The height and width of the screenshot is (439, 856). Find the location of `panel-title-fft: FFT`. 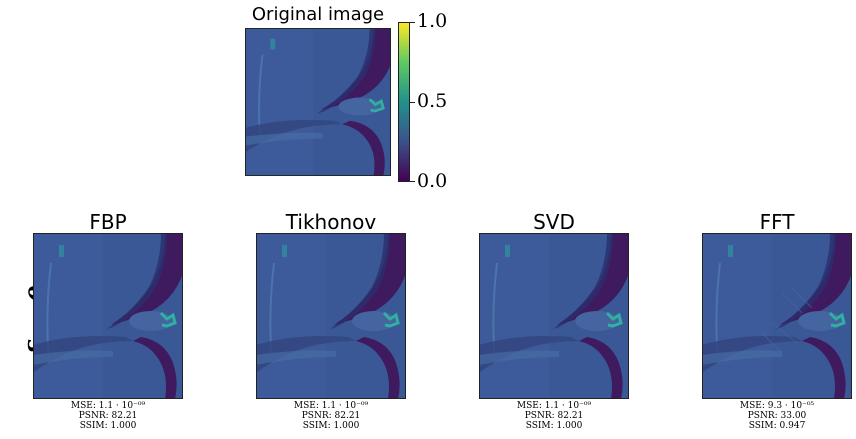

panel-title-fft: FFT is located at coordinates (777, 222).